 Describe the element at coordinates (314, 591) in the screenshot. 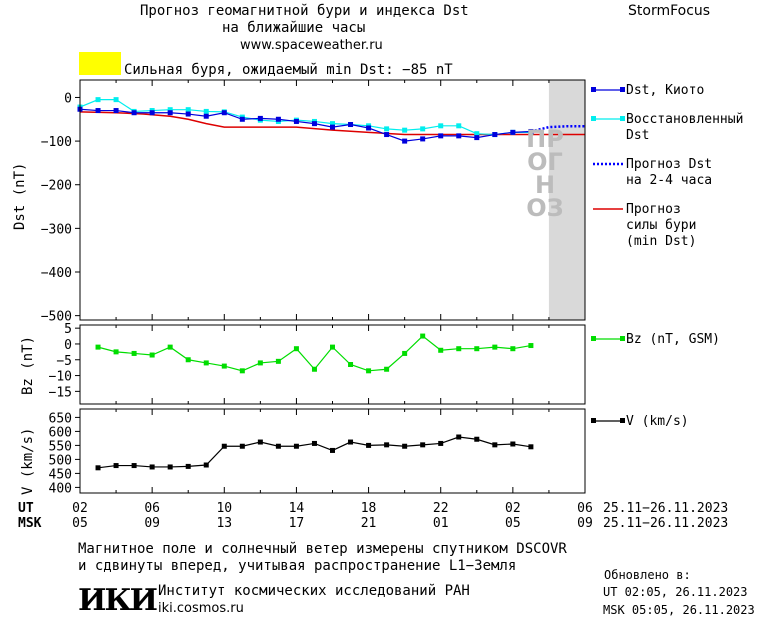

I see `institute-name: Институт космических исследований РАН` at that location.